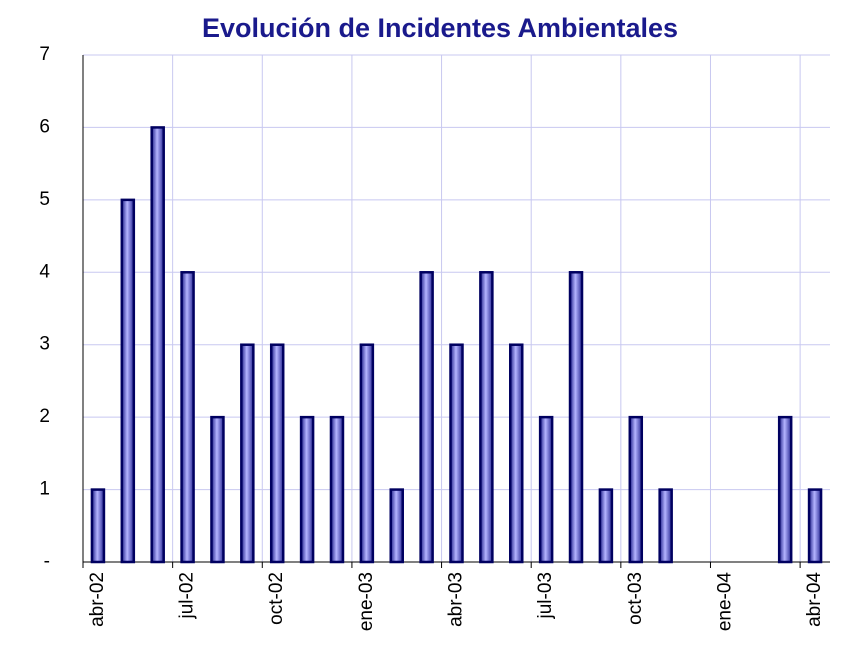  Describe the element at coordinates (97, 599) in the screenshot. I see `x-tick-label: abr-02` at that location.